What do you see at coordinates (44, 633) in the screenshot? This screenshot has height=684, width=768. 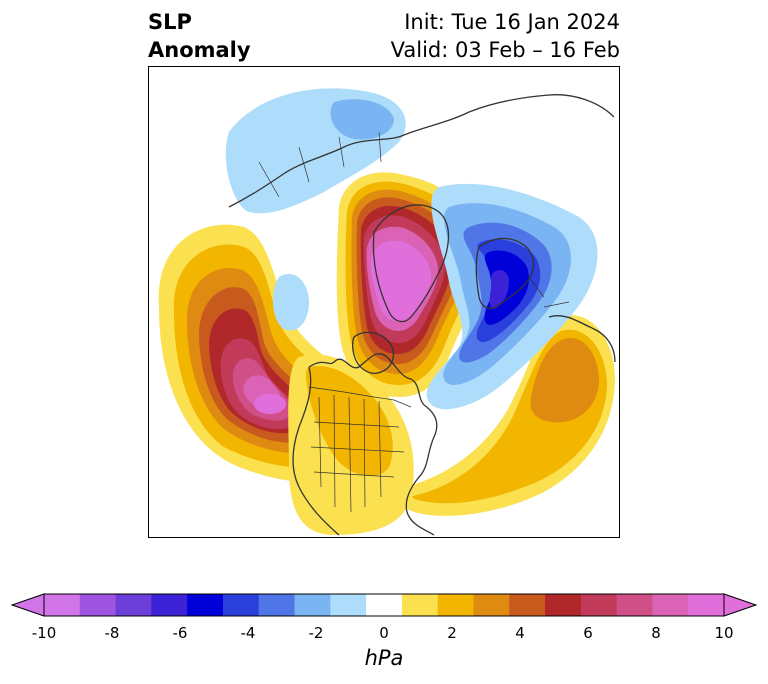 I see `colorbar-tick-label: -10` at bounding box center [44, 633].